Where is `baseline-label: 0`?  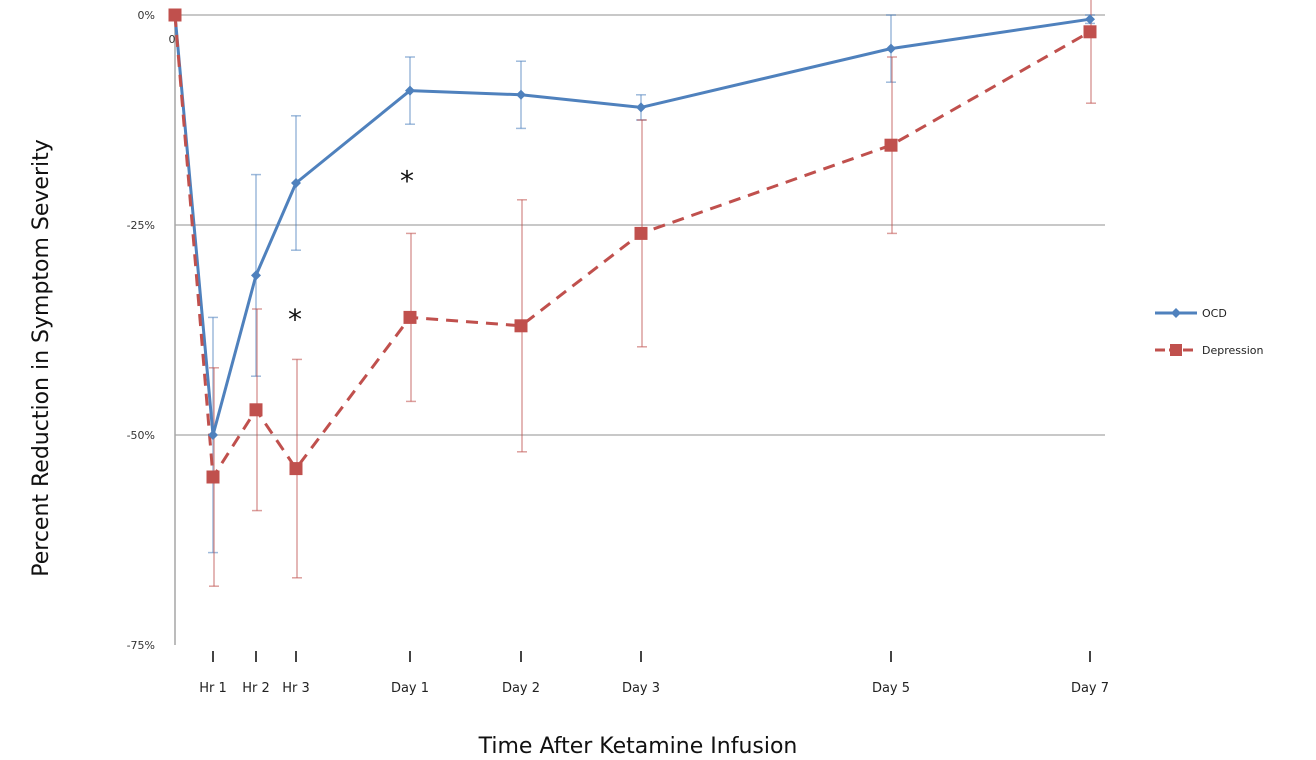
baseline-label: 0 is located at coordinates (172, 39).